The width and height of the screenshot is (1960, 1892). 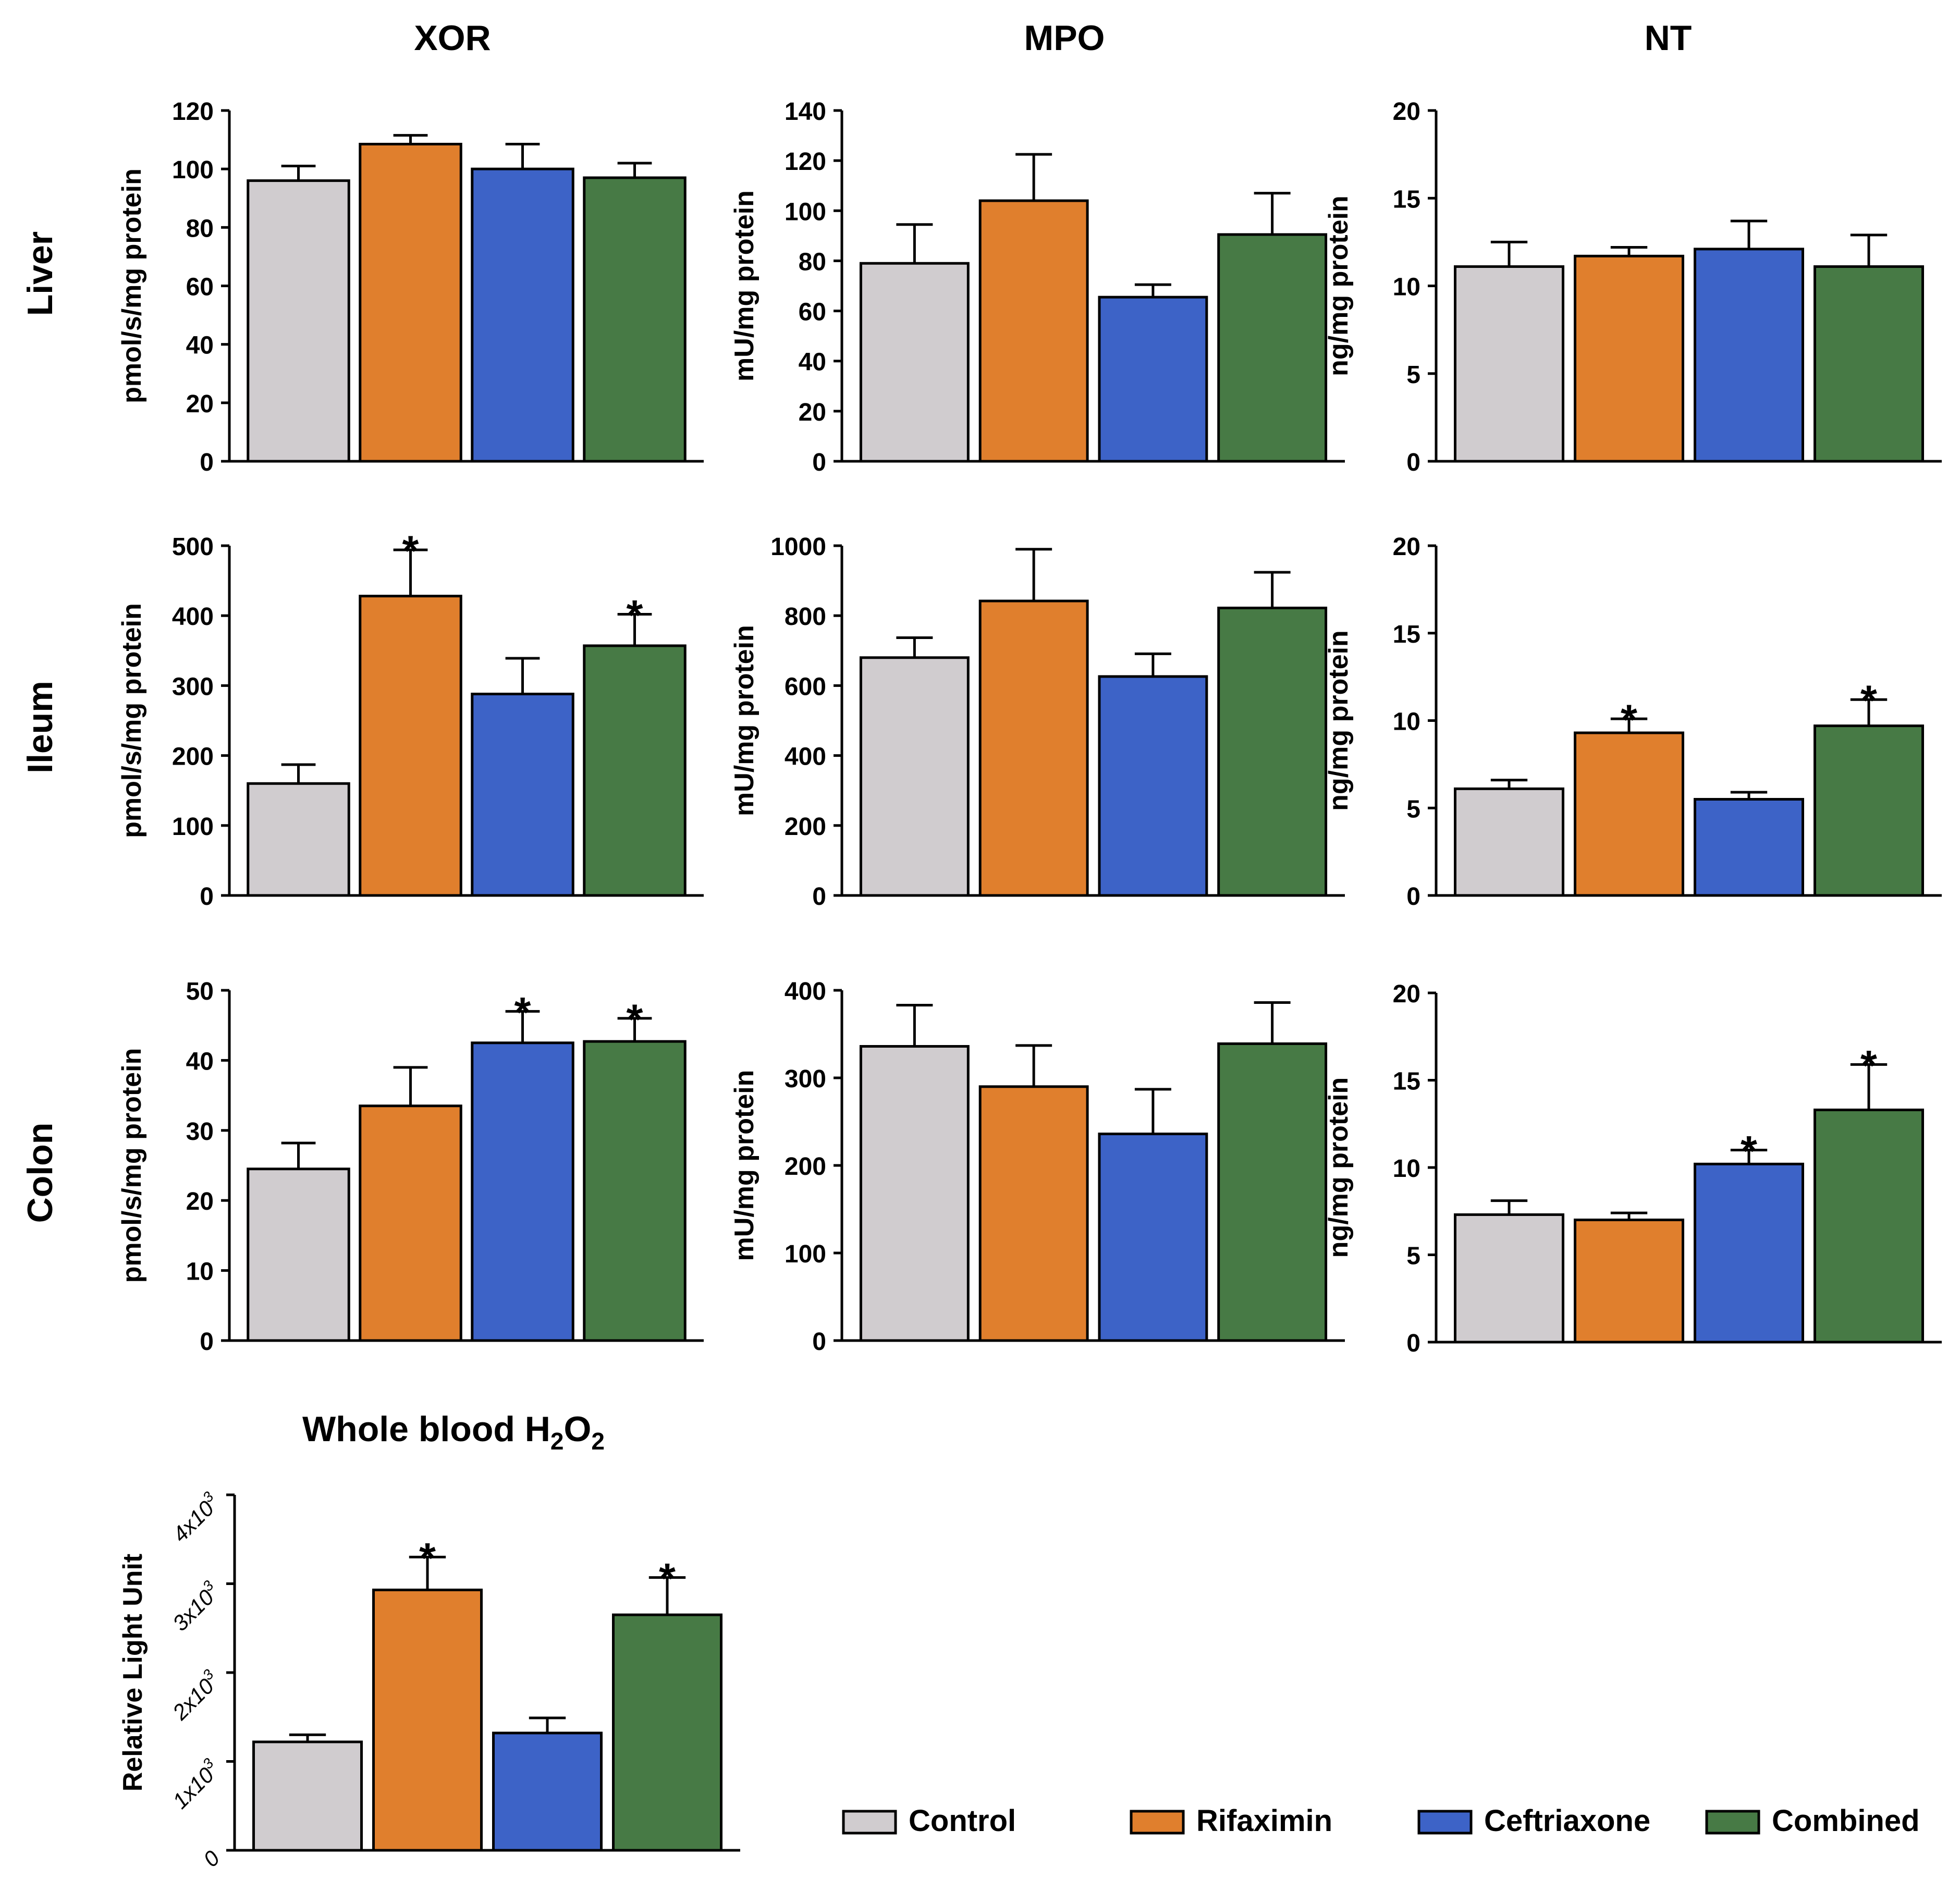 I want to click on blood-panel-title: Whole blood H2O2, so click(x=454, y=1432).